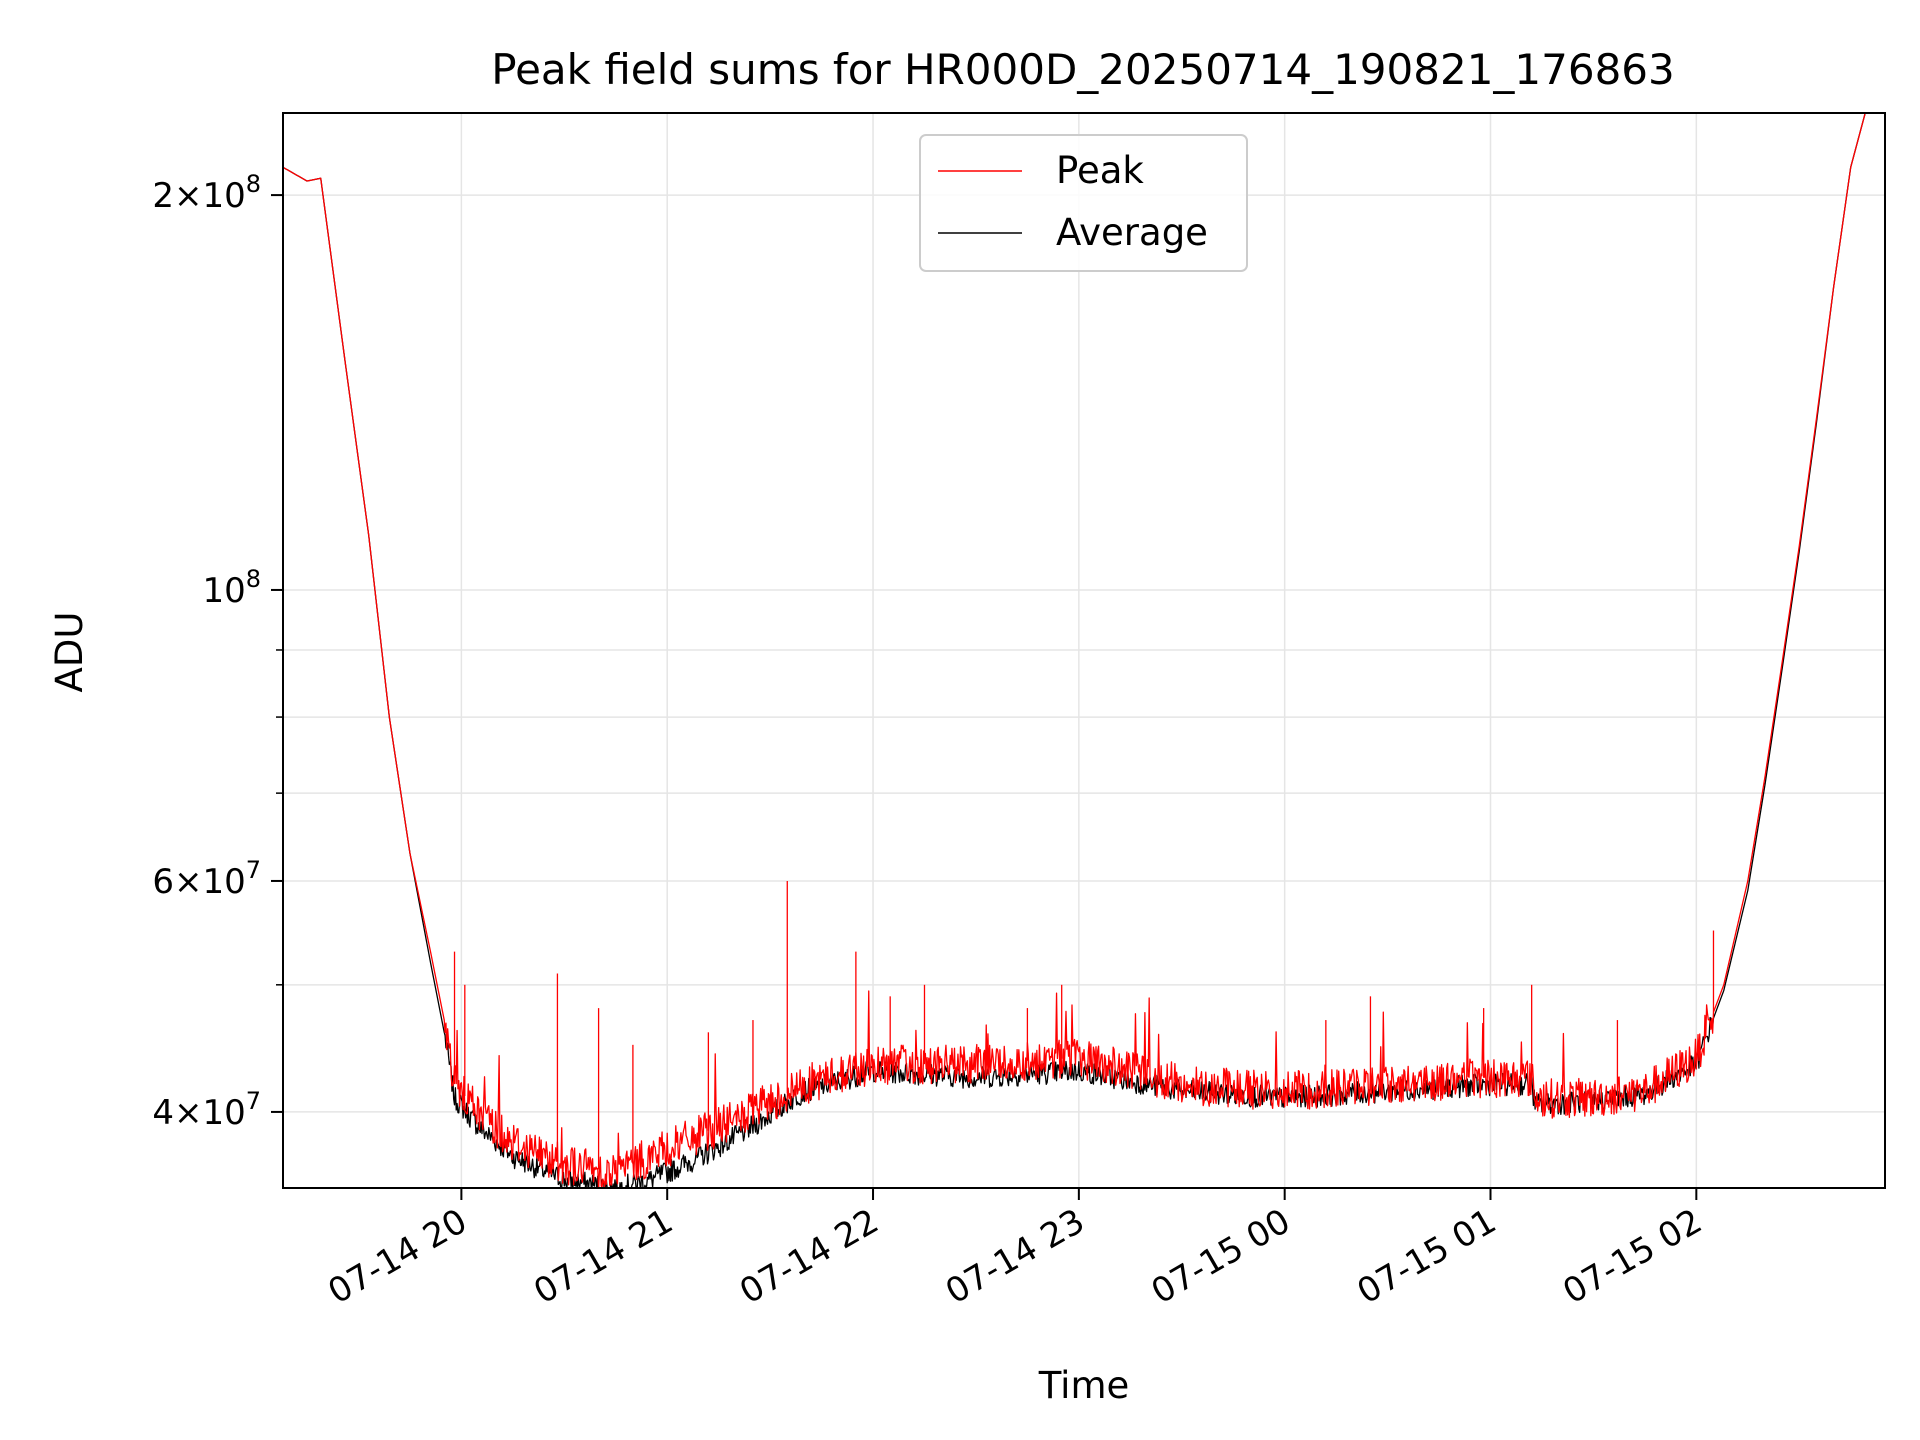  I want to click on y-axis-label: ADU, so click(69, 652).